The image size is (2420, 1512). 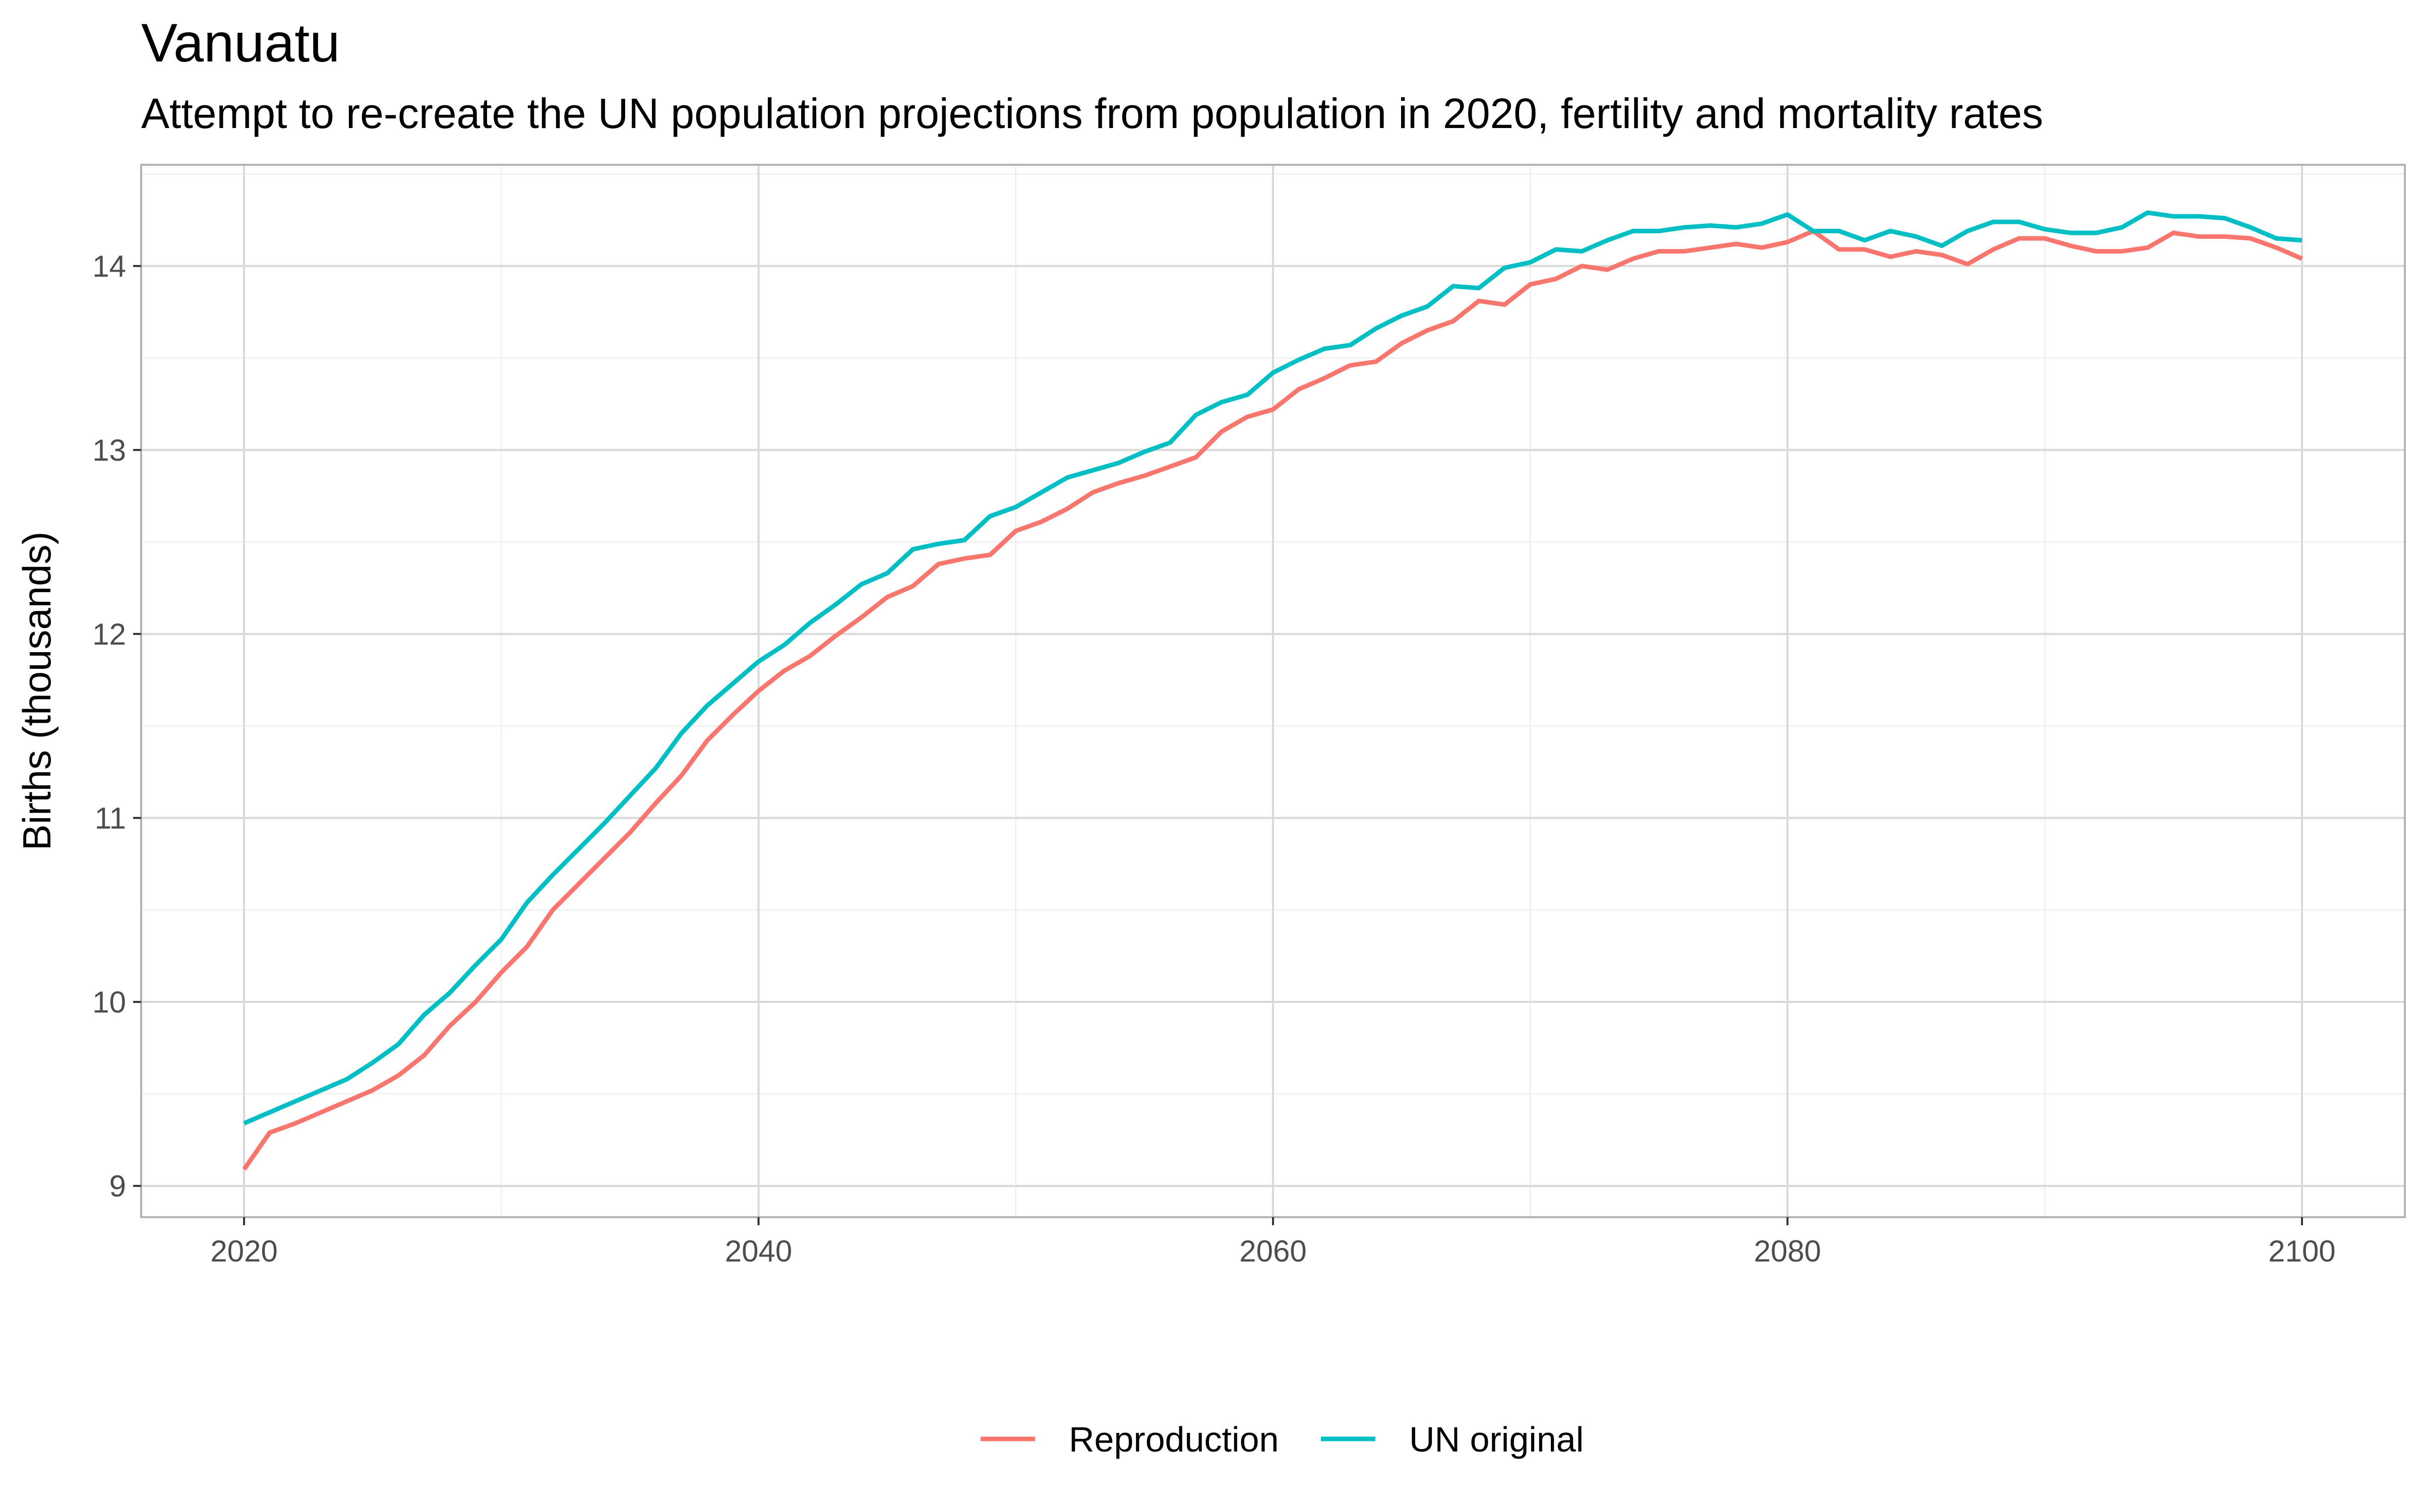 What do you see at coordinates (109, 634) in the screenshot?
I see `y-tick-label: 12` at bounding box center [109, 634].